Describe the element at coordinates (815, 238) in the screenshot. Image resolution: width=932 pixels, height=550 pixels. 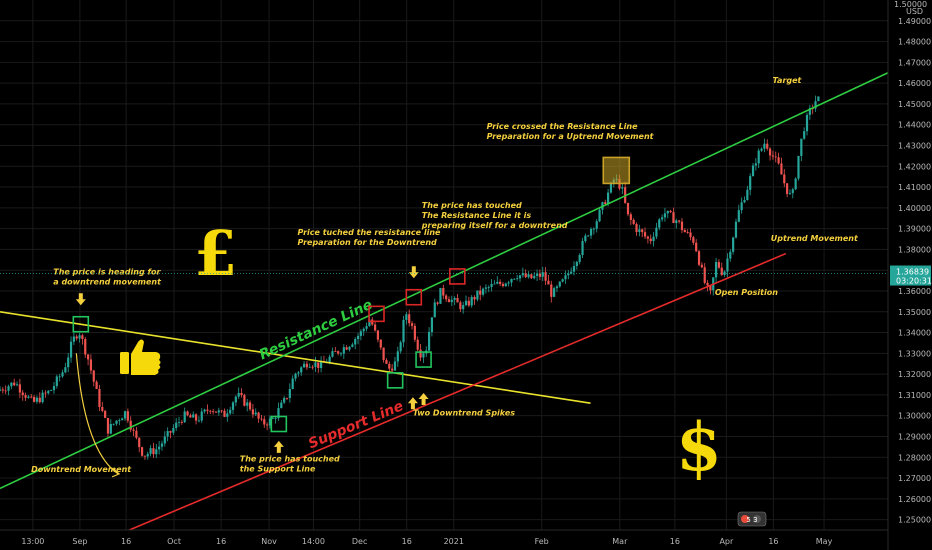
I see `annotation-text: Uptrend Movement` at that location.